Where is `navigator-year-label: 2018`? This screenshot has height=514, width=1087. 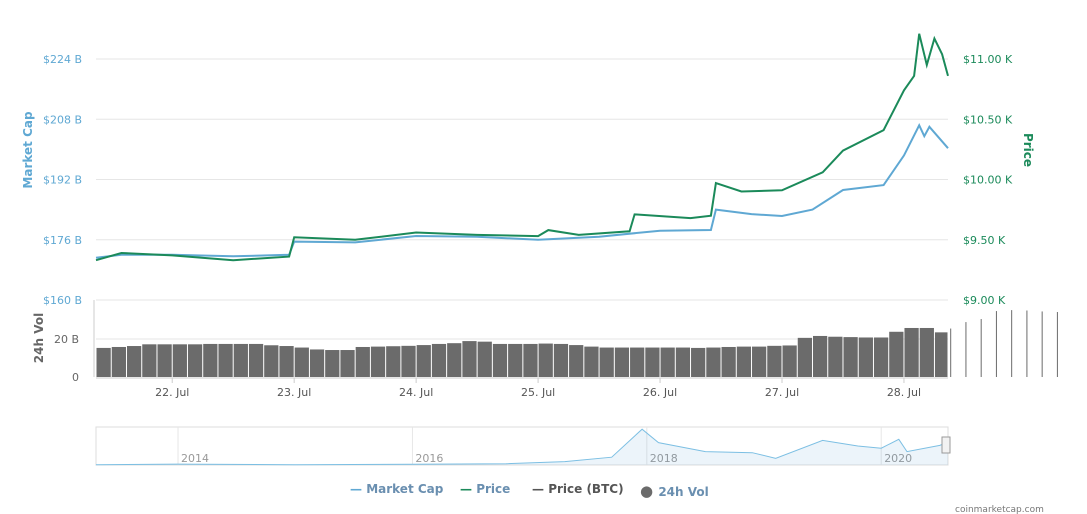 navigator-year-label: 2018 is located at coordinates (664, 458).